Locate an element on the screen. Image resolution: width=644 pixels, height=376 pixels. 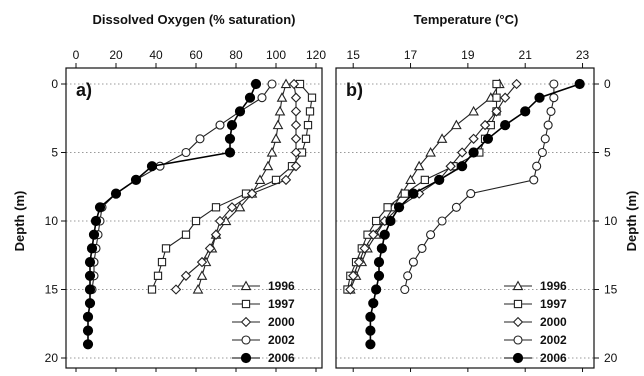
x-tick-label: 120 is located at coordinates (316, 55).